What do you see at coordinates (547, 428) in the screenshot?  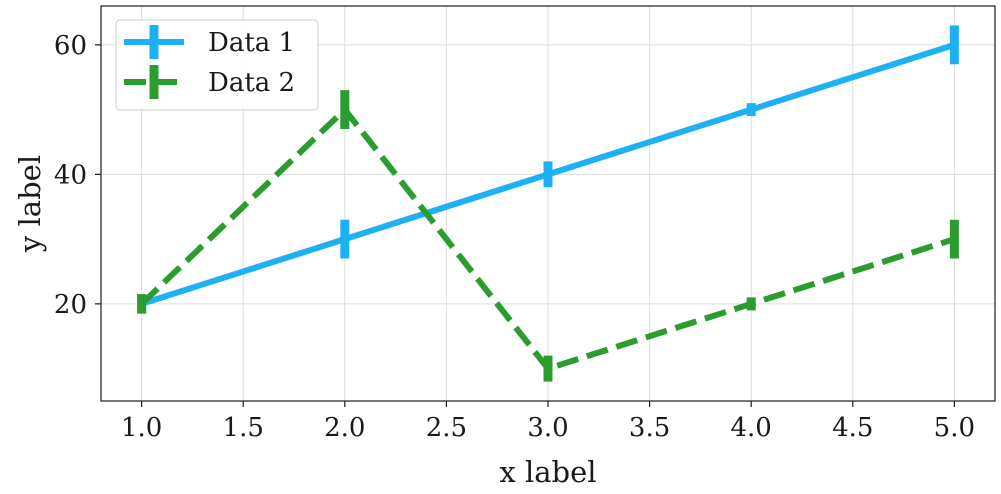 I see `x-tick-label: 3.0` at bounding box center [547, 428].